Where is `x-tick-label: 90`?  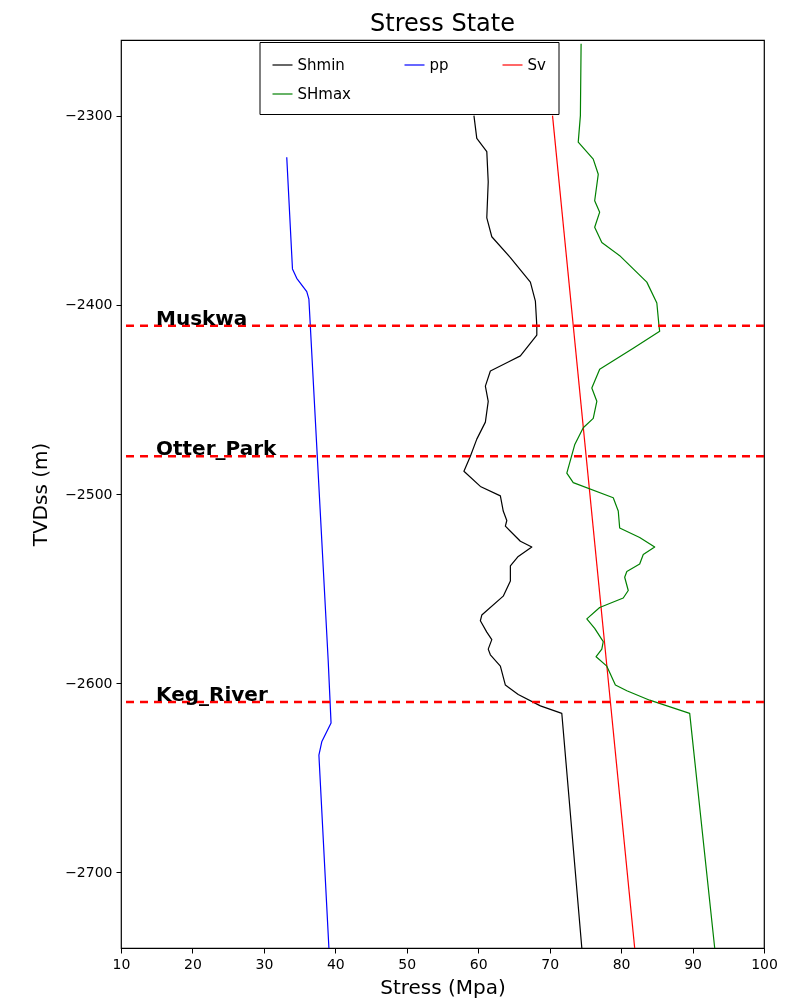 x-tick-label: 90 is located at coordinates (693, 963).